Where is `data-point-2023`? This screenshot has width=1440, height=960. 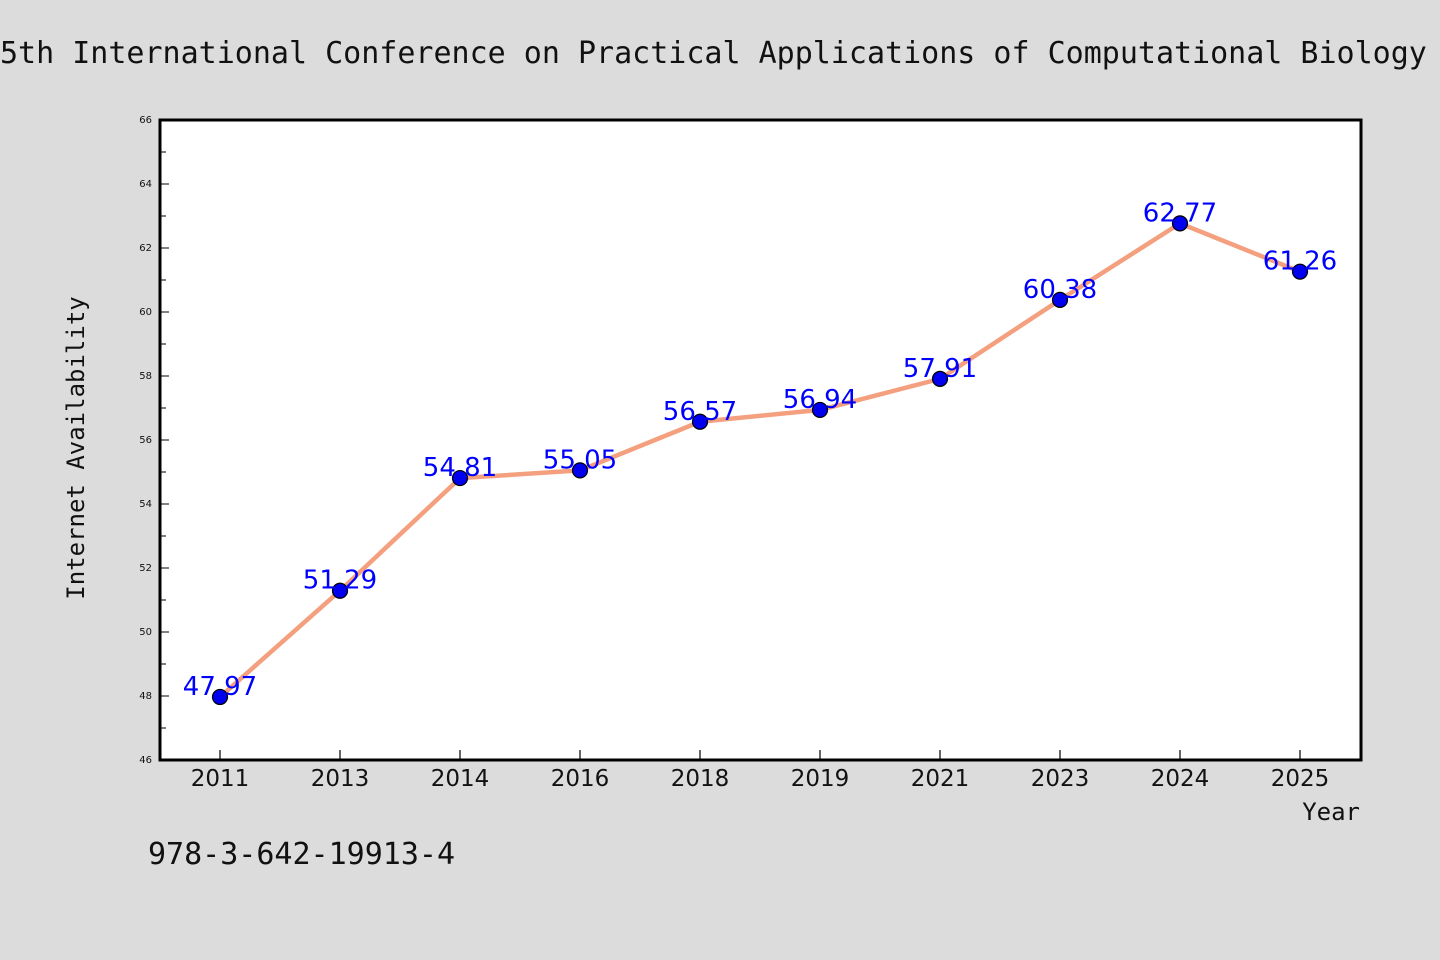
data-point-2023 is located at coordinates (1060, 299).